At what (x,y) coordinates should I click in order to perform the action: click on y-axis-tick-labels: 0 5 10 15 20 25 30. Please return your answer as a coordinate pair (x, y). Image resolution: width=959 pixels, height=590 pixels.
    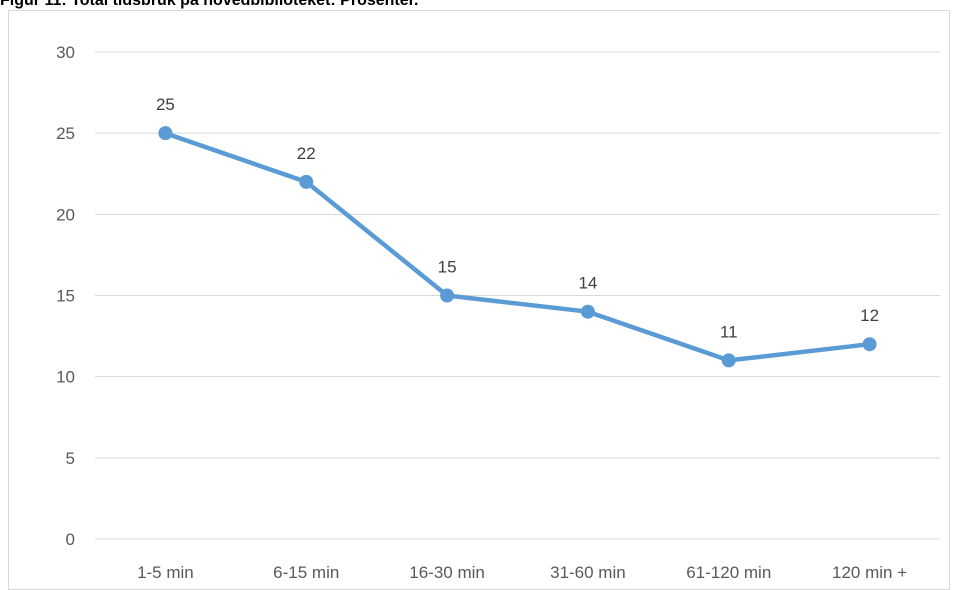
    Looking at the image, I should click on (65, 296).